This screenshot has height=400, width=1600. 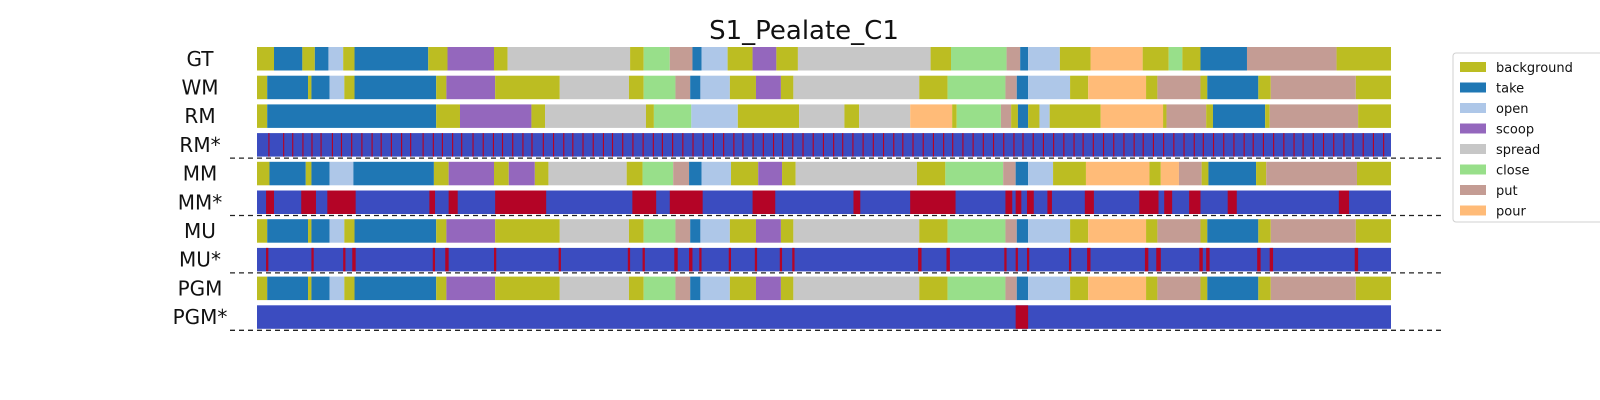 What do you see at coordinates (1515, 130) in the screenshot?
I see `legend-label: scoop` at bounding box center [1515, 130].